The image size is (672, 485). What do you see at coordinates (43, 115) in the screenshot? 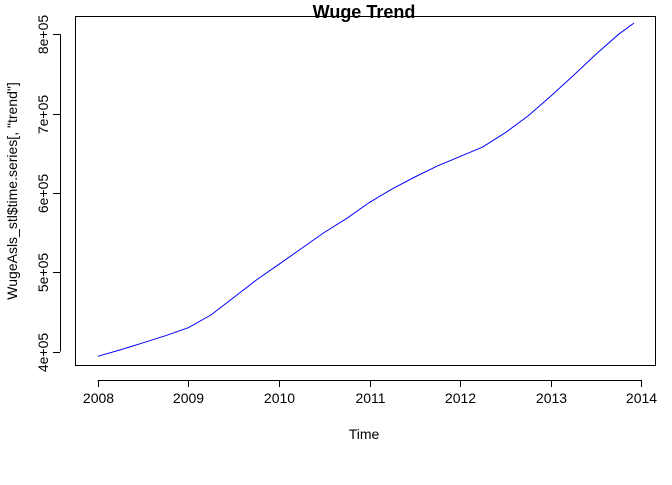
I see `y-tick-label: 7e+05` at bounding box center [43, 115].